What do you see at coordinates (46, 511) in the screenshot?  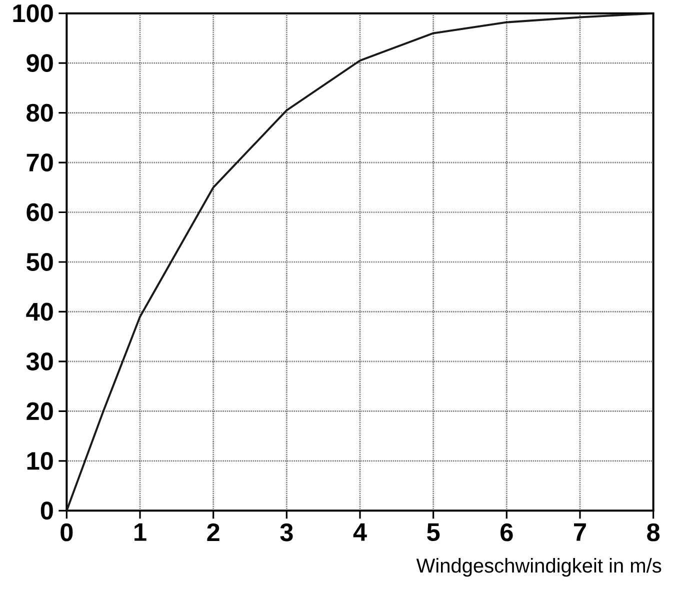 I see `y-tick-label: 0` at bounding box center [46, 511].